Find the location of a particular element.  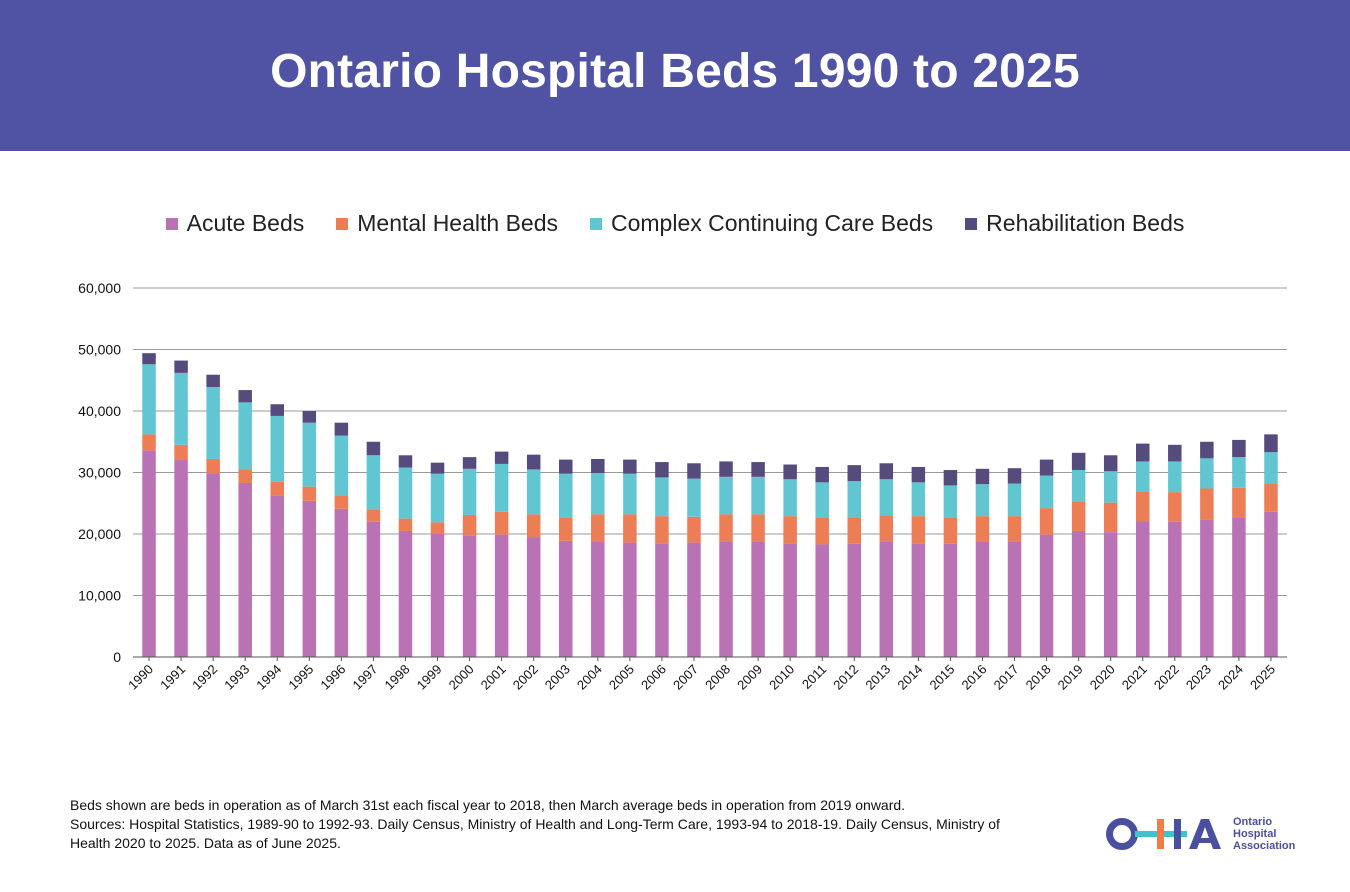

x-tick-label: 1999 is located at coordinates (429, 677).